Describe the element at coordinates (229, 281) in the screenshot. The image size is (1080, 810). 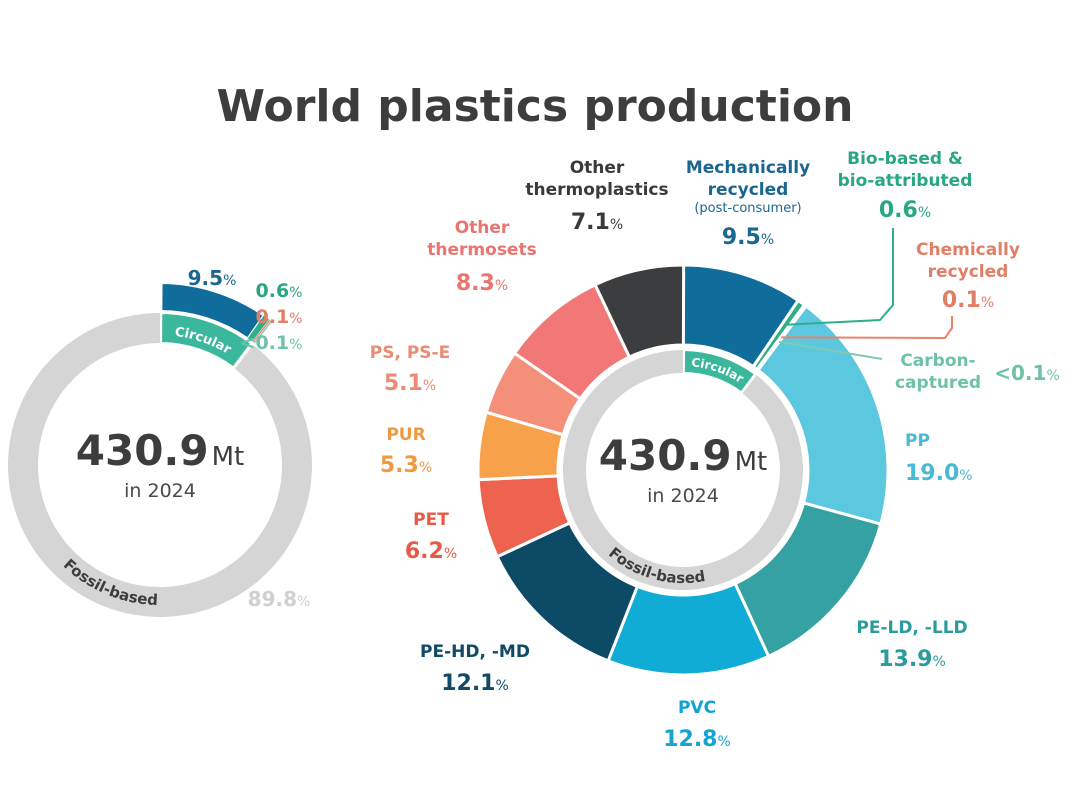
I see `summary-value-mech-unit: %` at that location.